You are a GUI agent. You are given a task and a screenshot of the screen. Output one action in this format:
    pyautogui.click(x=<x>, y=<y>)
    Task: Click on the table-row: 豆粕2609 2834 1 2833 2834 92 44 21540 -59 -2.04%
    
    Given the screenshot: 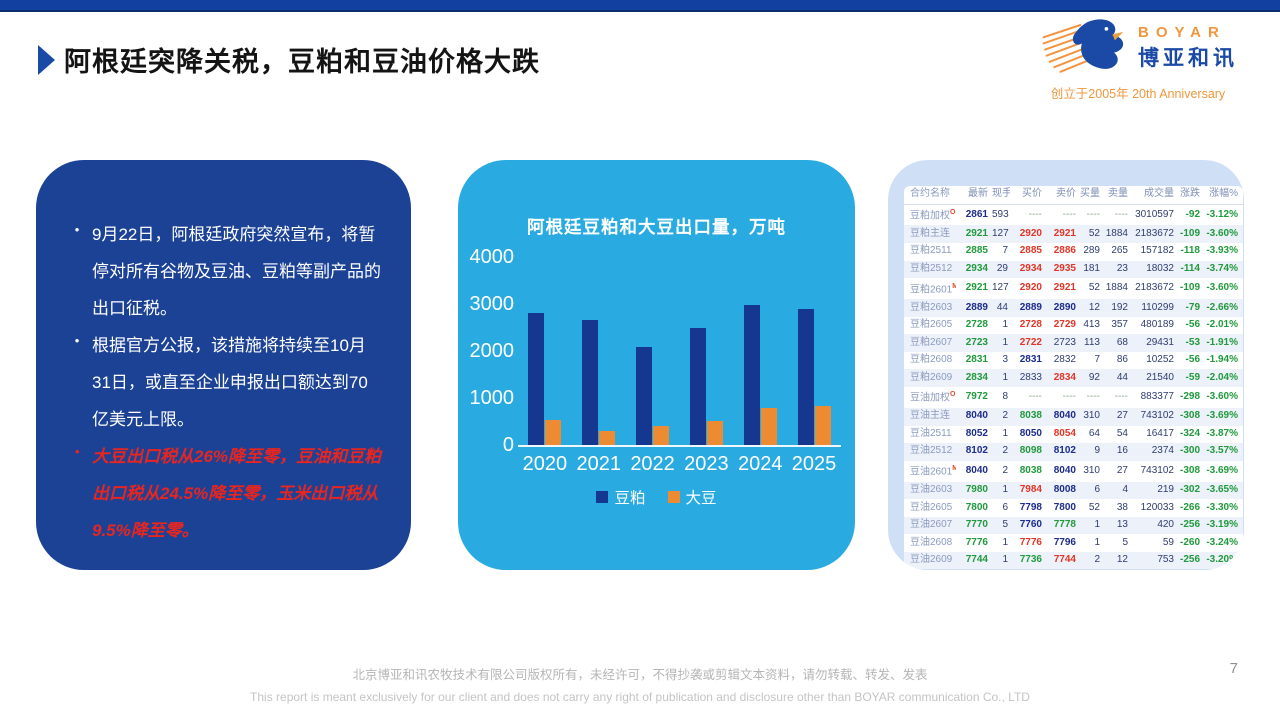 What is the action you would take?
    pyautogui.click(x=1073, y=378)
    